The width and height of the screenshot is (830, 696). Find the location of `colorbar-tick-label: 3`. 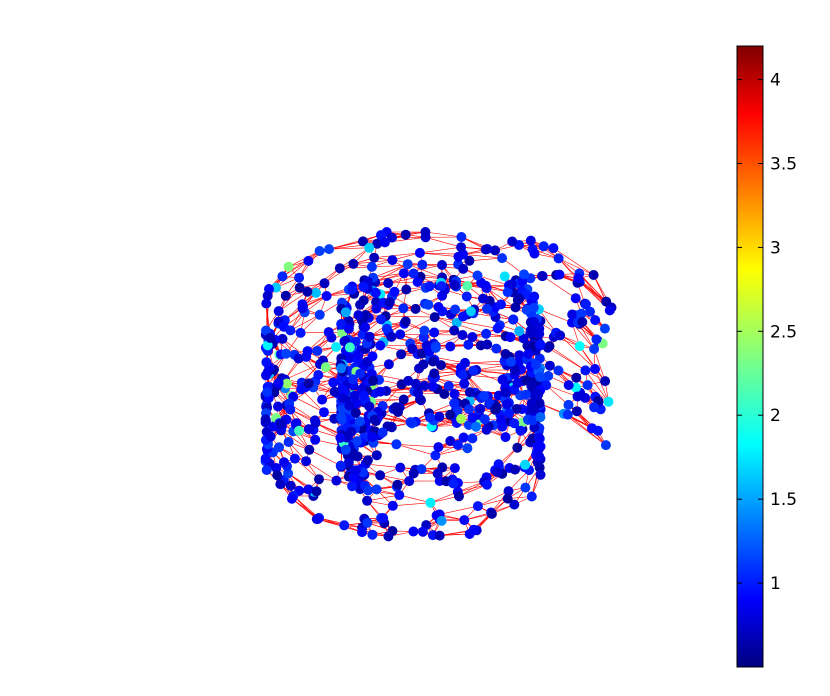

colorbar-tick-label: 3 is located at coordinates (775, 248).